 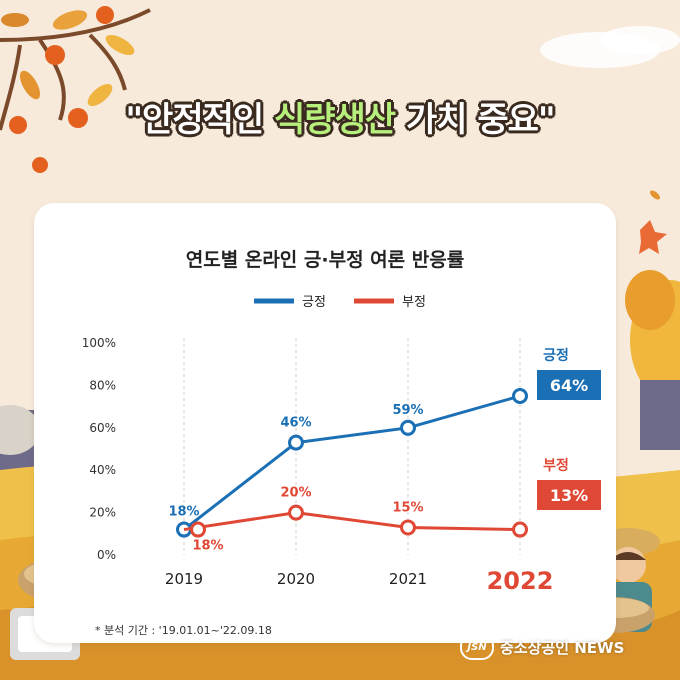 What do you see at coordinates (99, 449) in the screenshot?
I see `y-axis: 0% 20% 40% 60% 80% 100%` at bounding box center [99, 449].